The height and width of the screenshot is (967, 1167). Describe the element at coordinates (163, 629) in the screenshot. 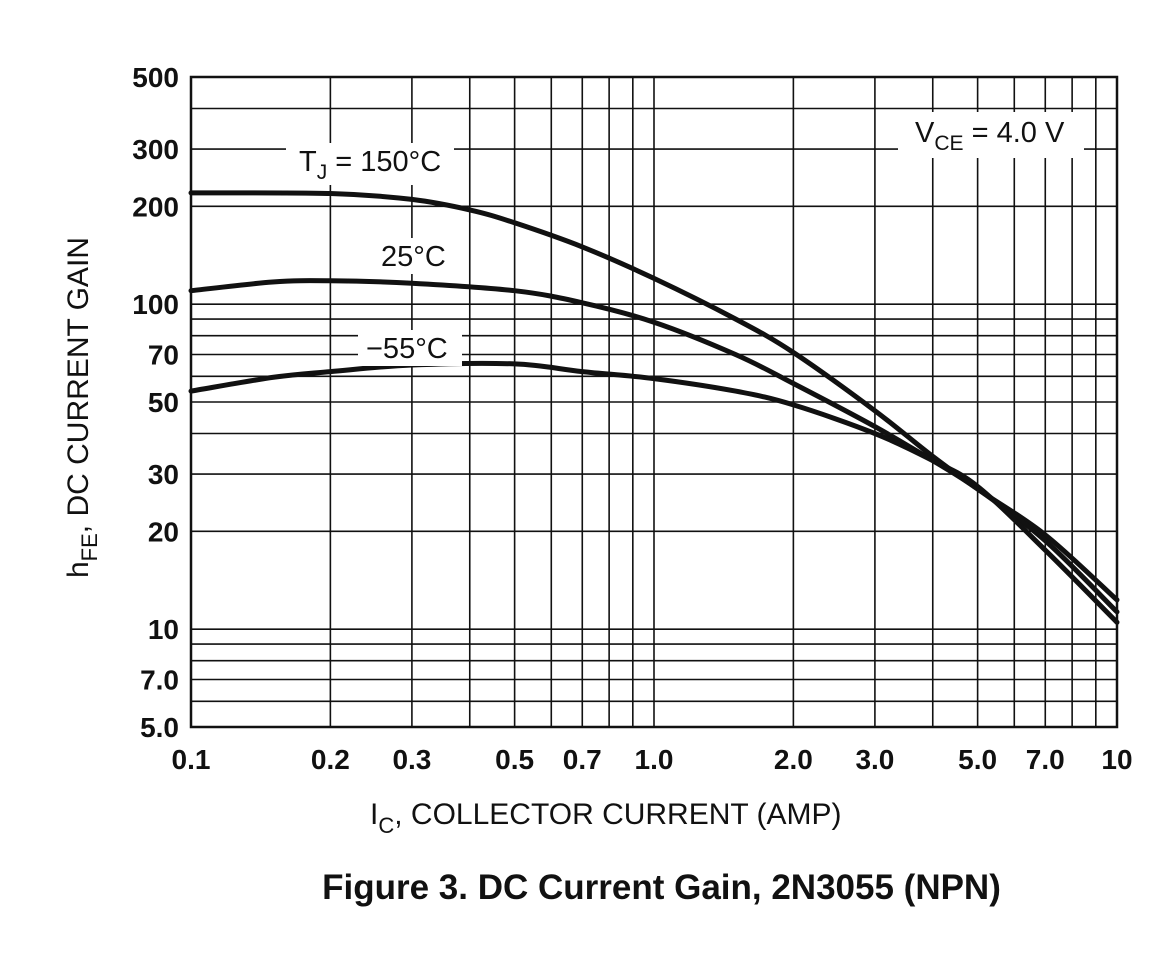

I see `y-tick-label: 10` at that location.